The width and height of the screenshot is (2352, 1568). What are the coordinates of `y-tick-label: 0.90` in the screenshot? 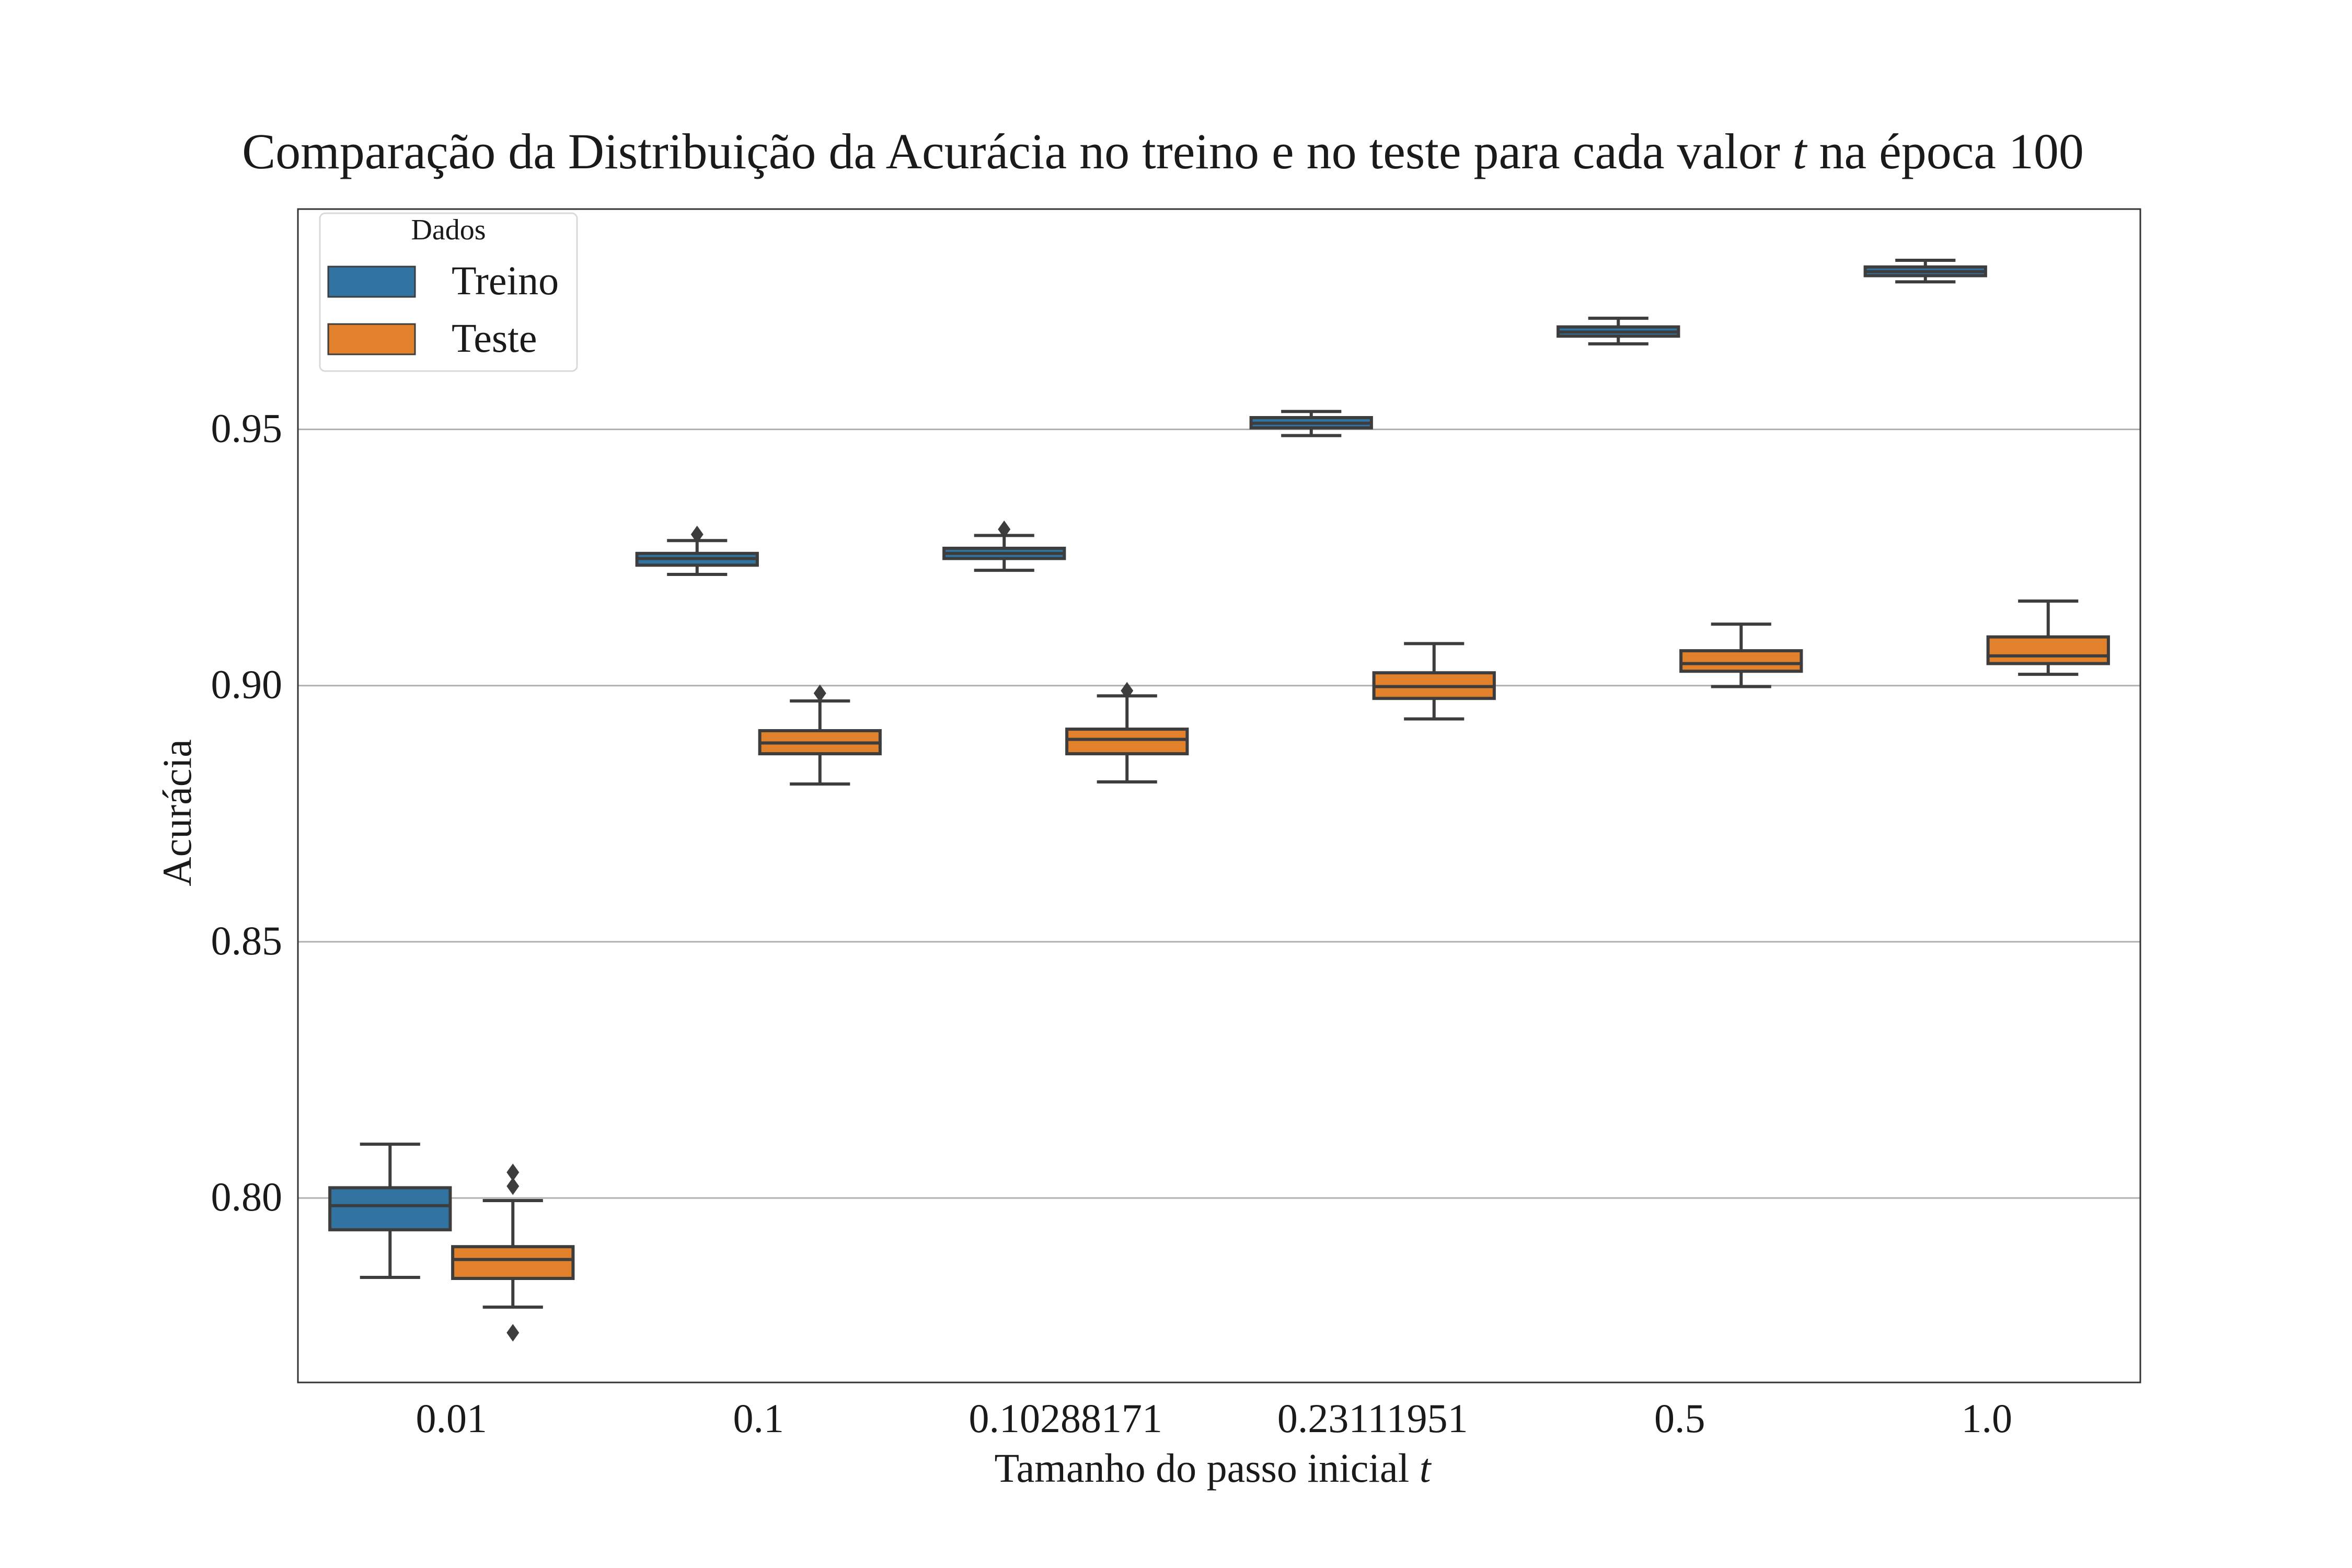 It's located at (247, 684).